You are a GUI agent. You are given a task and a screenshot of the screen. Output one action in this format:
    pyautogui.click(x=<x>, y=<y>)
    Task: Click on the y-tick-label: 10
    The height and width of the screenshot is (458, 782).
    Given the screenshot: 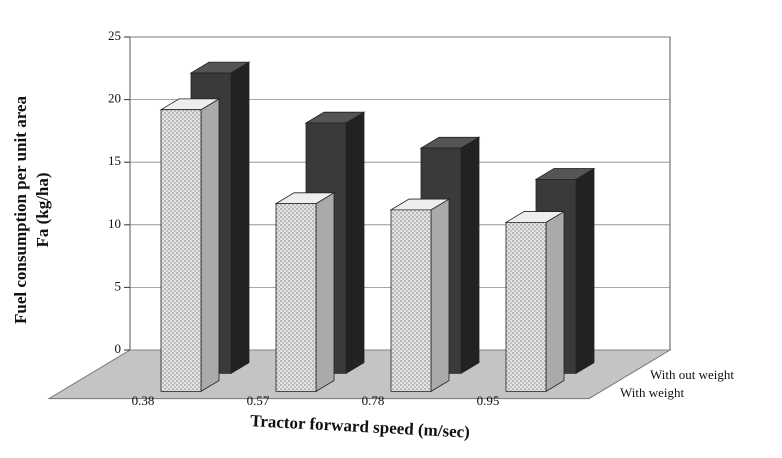 What is the action you would take?
    pyautogui.click(x=114, y=223)
    